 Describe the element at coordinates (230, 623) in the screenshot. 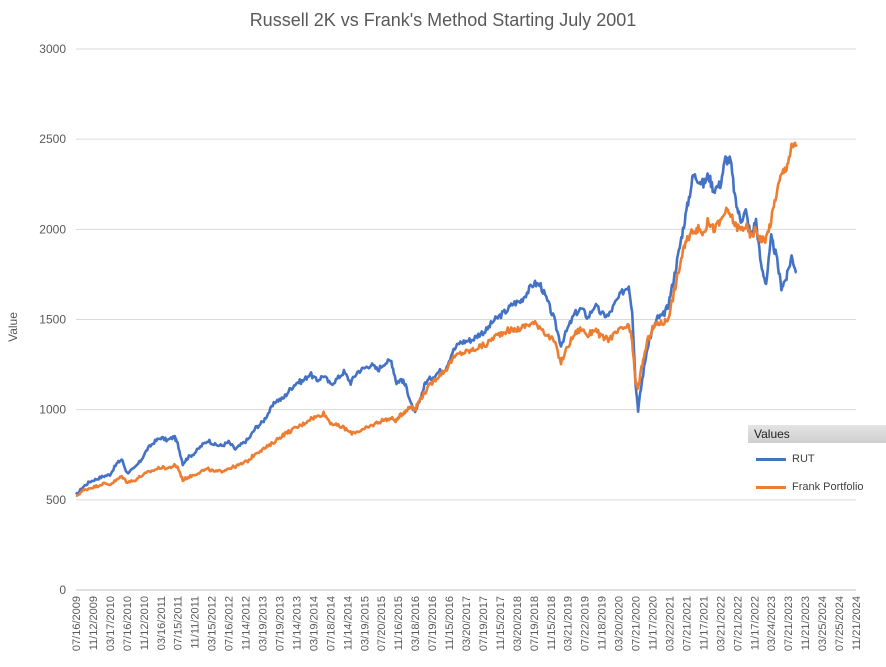

I see `x-tick-label: 07/16/2012` at that location.